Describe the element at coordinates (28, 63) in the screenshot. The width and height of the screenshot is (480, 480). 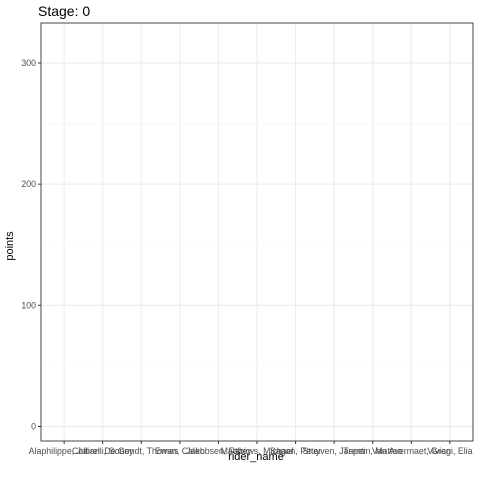
I see `y-tick-label: 300` at that location.